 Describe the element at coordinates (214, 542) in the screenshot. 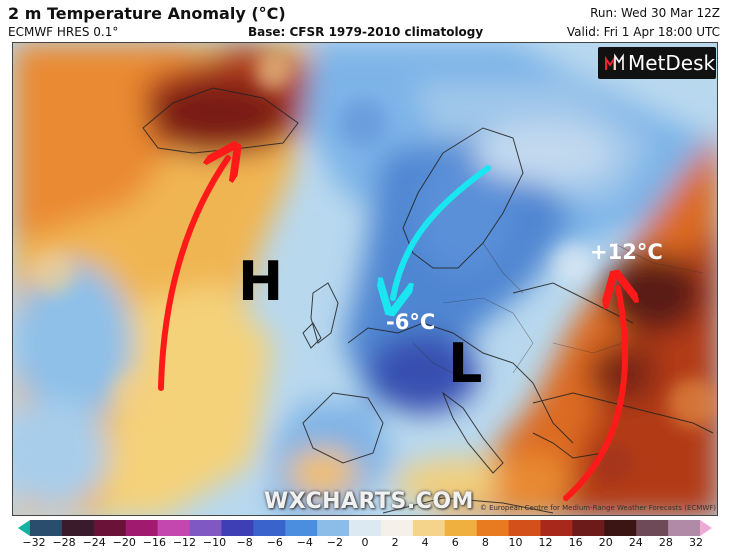

I see `legend-tick-label: −10` at that location.